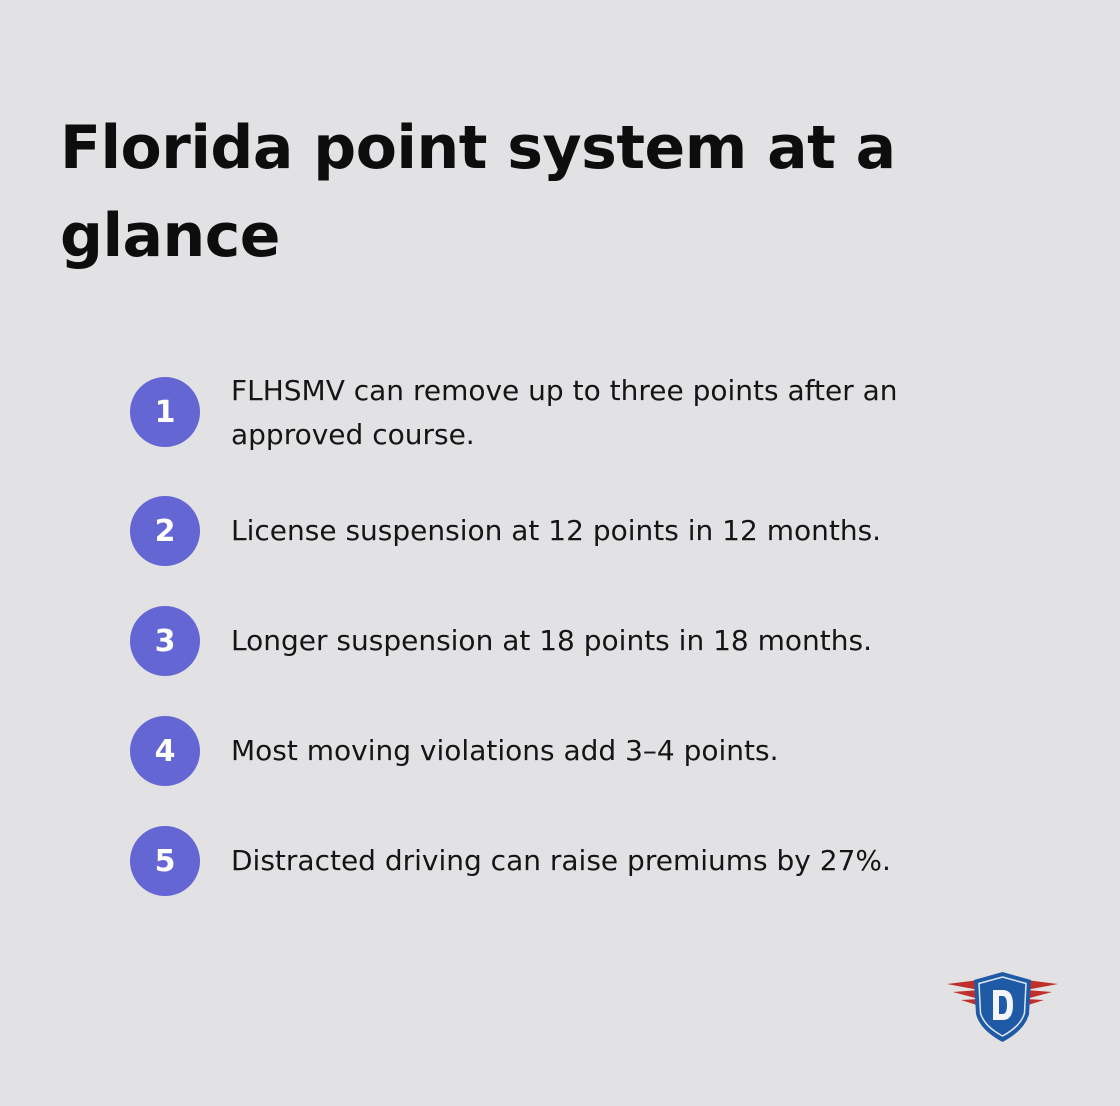 The height and width of the screenshot is (1106, 1120). I want to click on step-number-badge: 5, so click(165, 861).